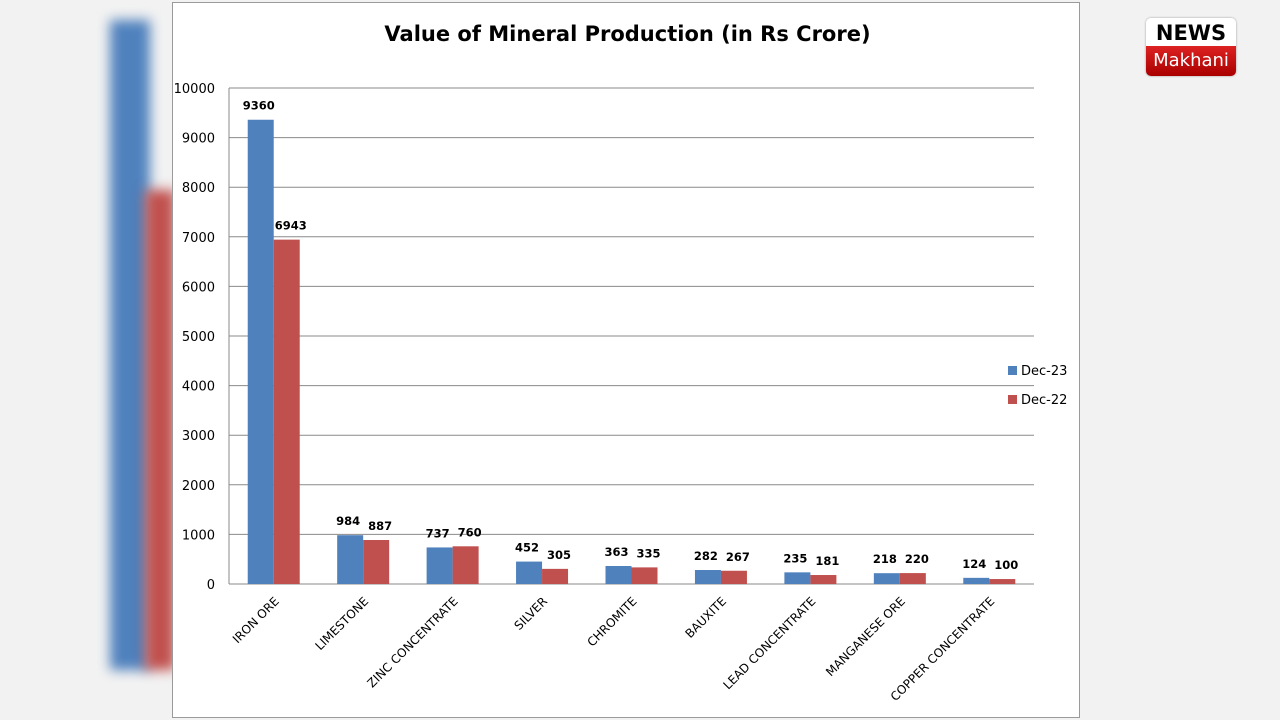  I want to click on y-tick-label: 3000, so click(198, 436).